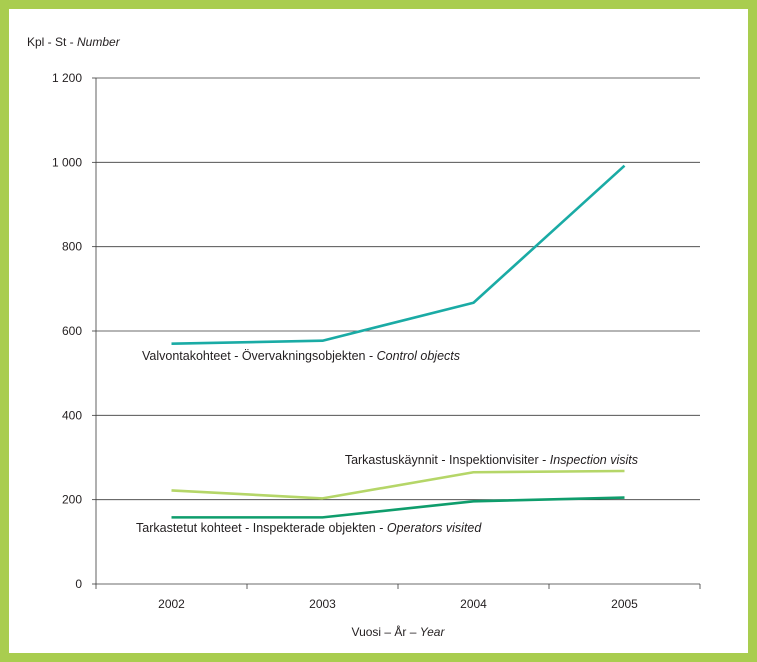 This screenshot has width=757, height=662. Describe the element at coordinates (72, 331) in the screenshot. I see `y-tick-label: 600` at that location.